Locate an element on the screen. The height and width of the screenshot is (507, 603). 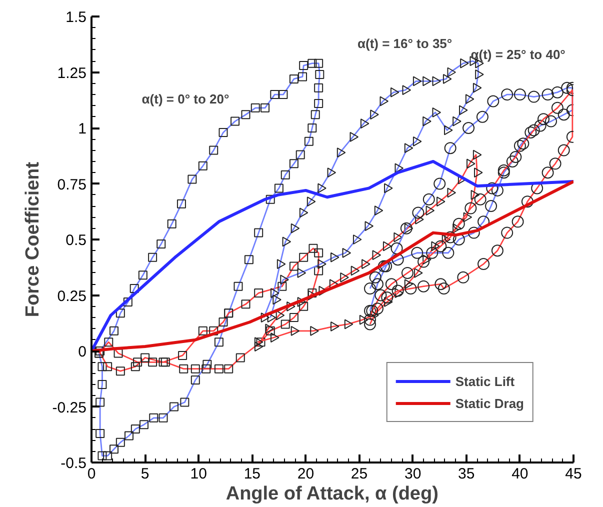
annotation: α(t) = 0° to 20° is located at coordinates (186, 99).